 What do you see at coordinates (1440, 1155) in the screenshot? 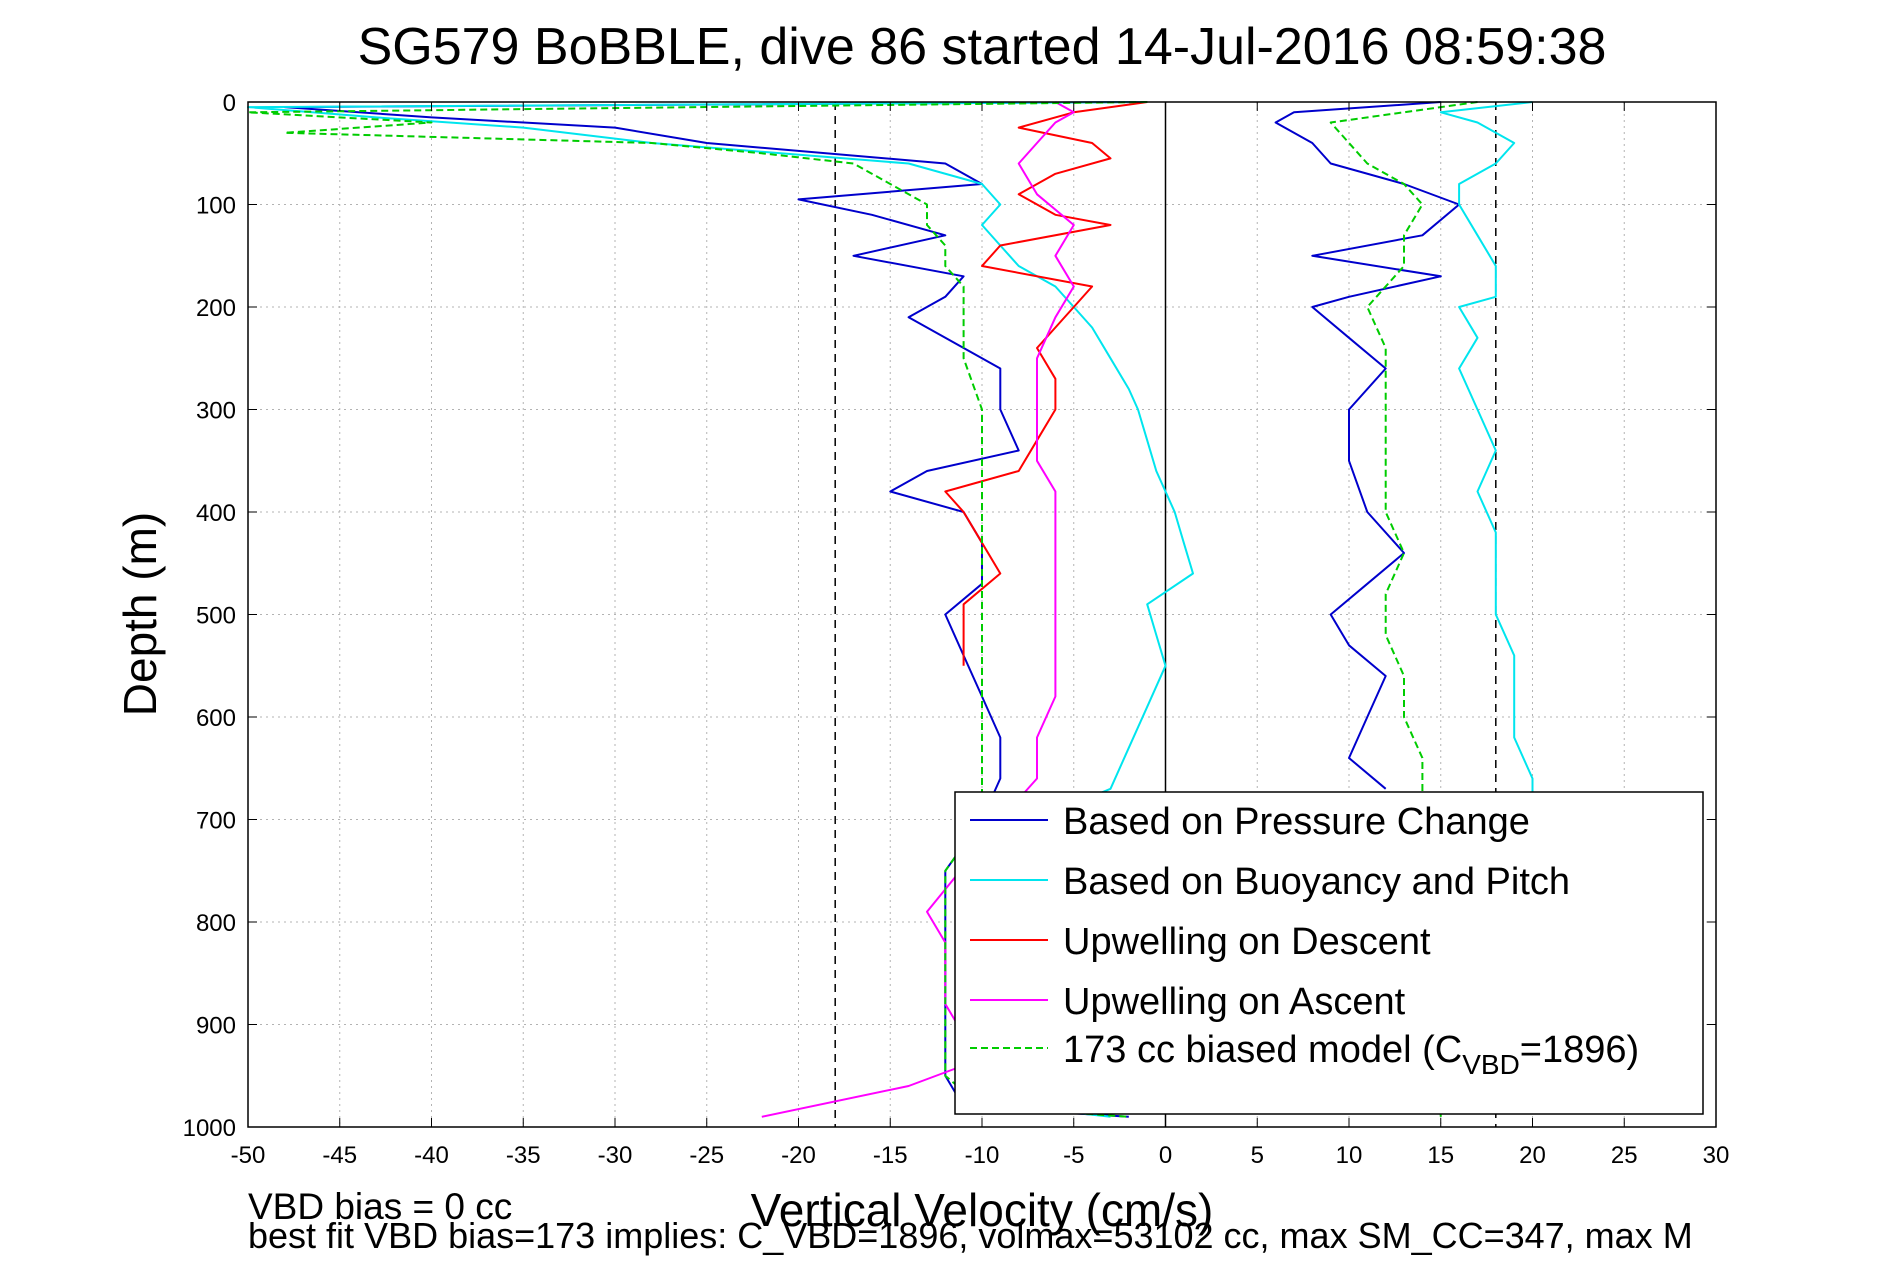
I see `x-tick-label: 15` at bounding box center [1440, 1155].